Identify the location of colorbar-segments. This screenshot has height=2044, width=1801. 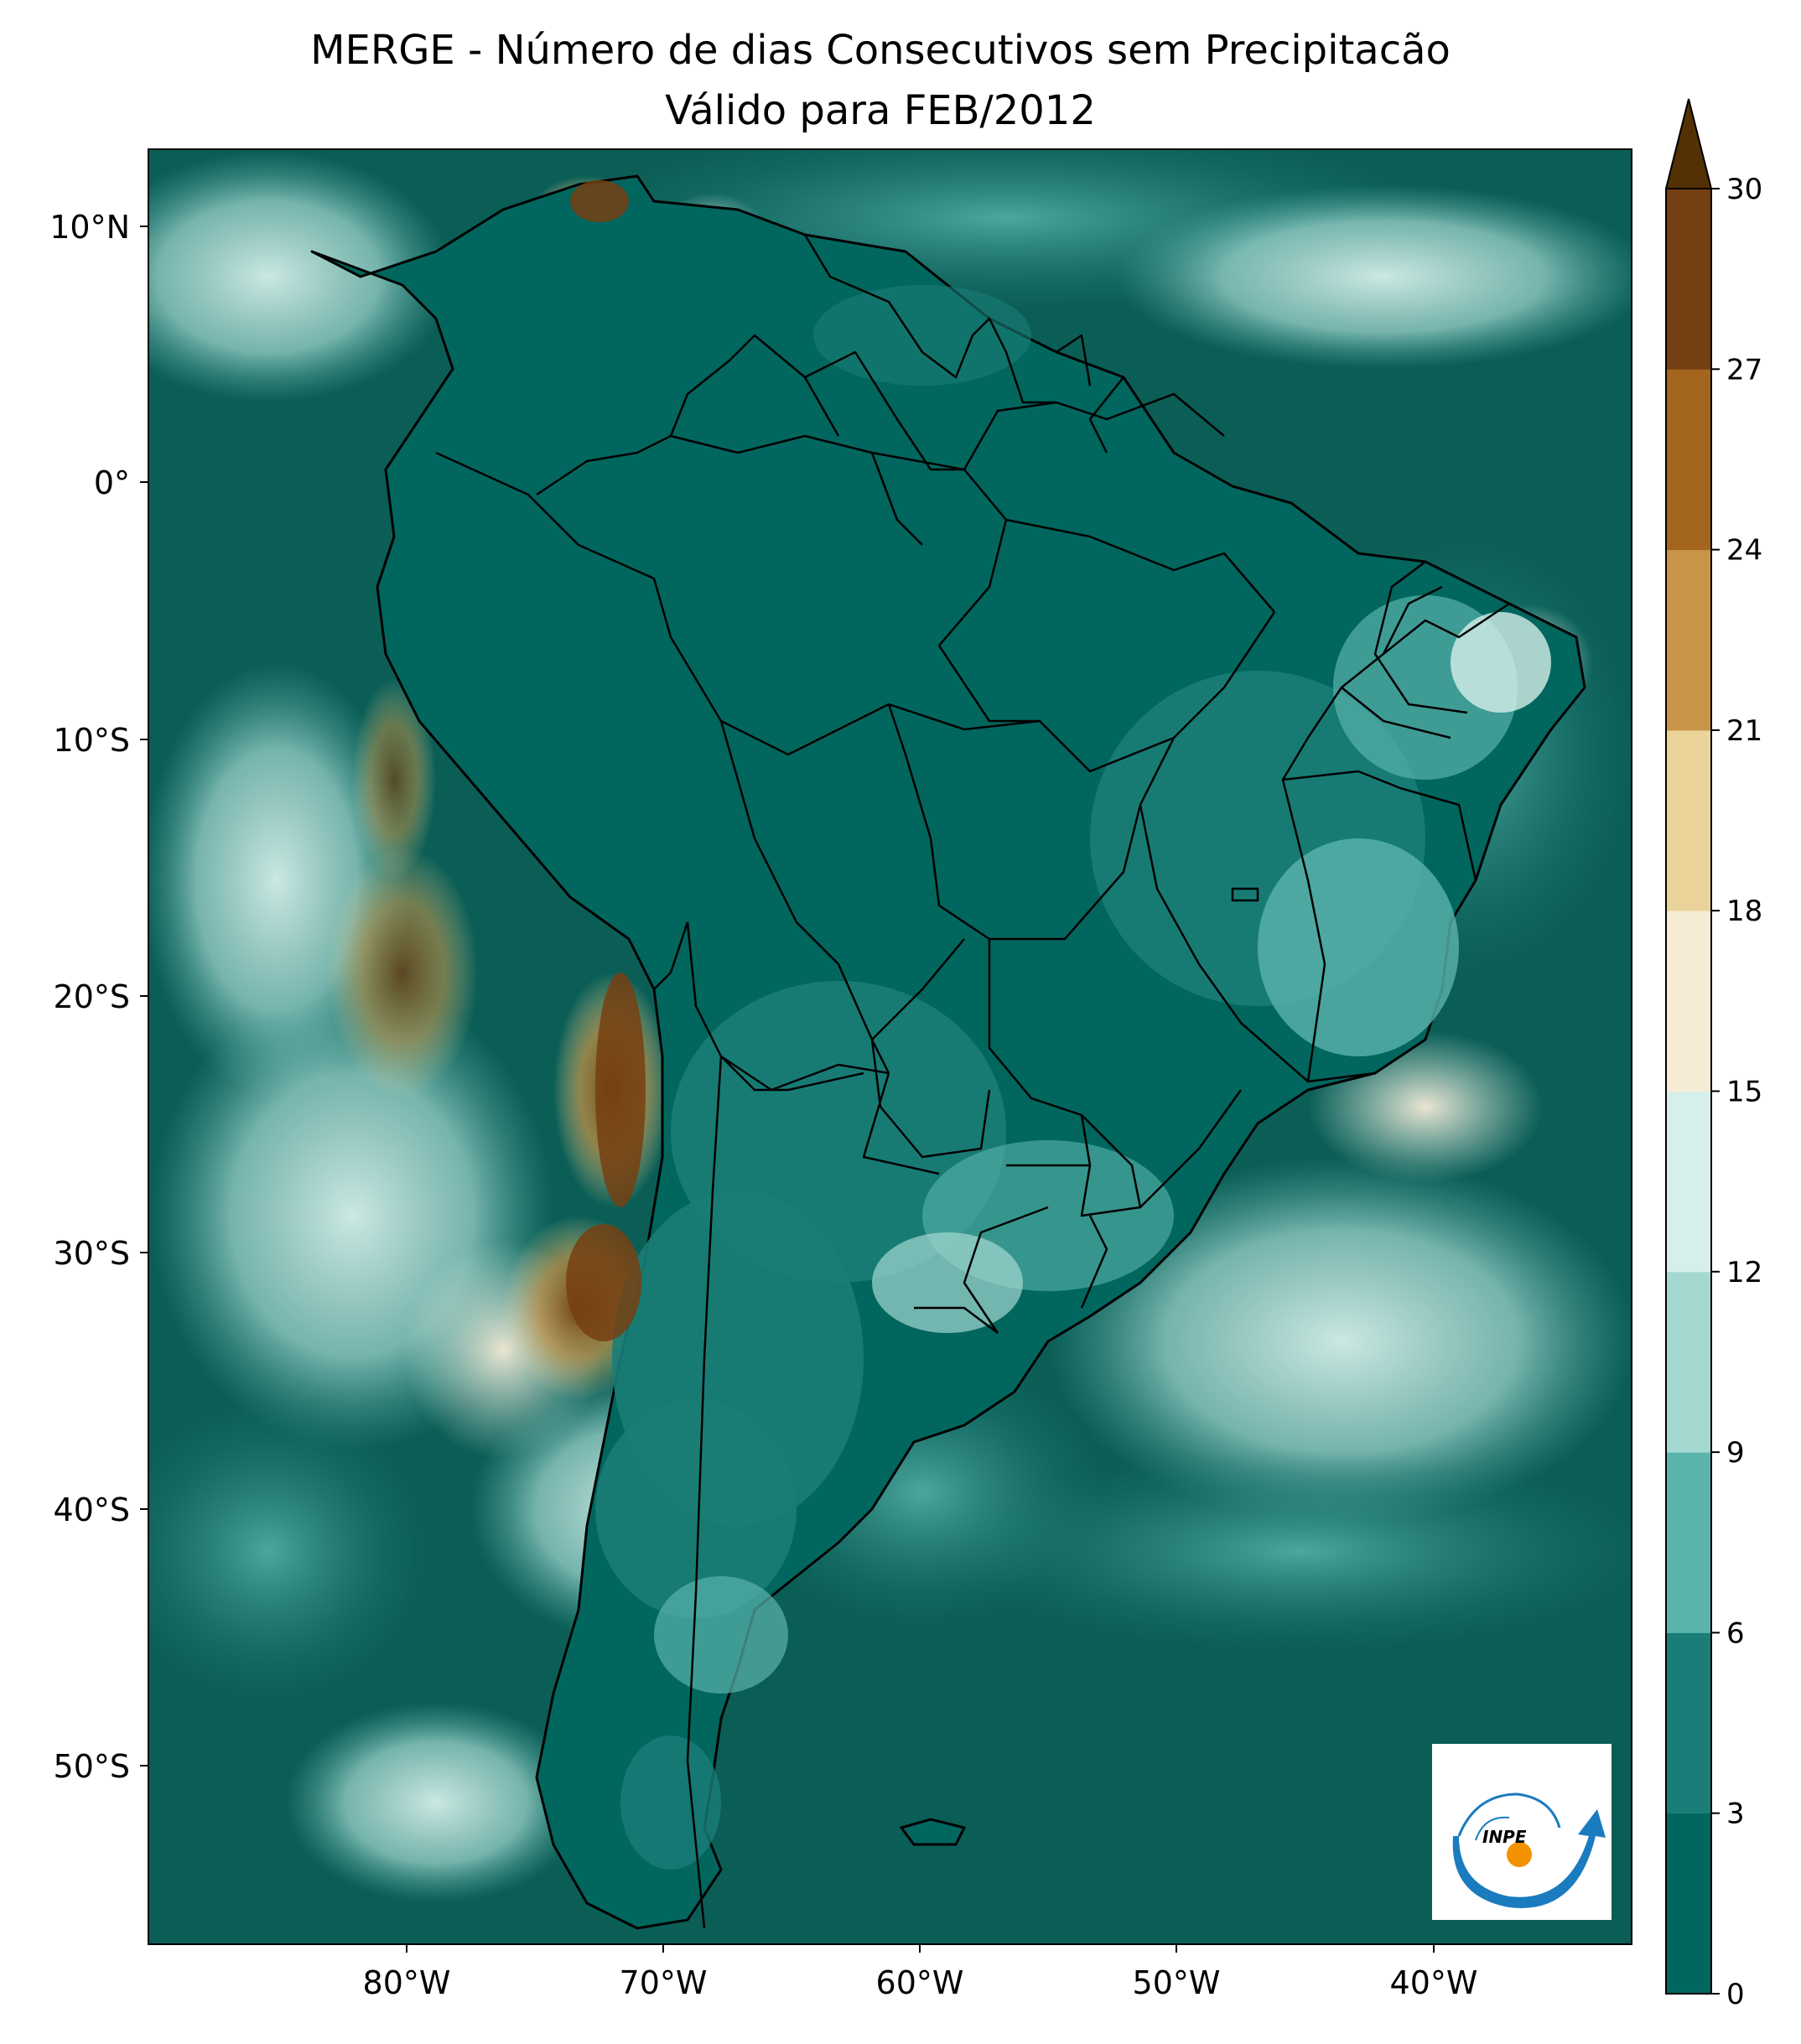
(1689, 1092).